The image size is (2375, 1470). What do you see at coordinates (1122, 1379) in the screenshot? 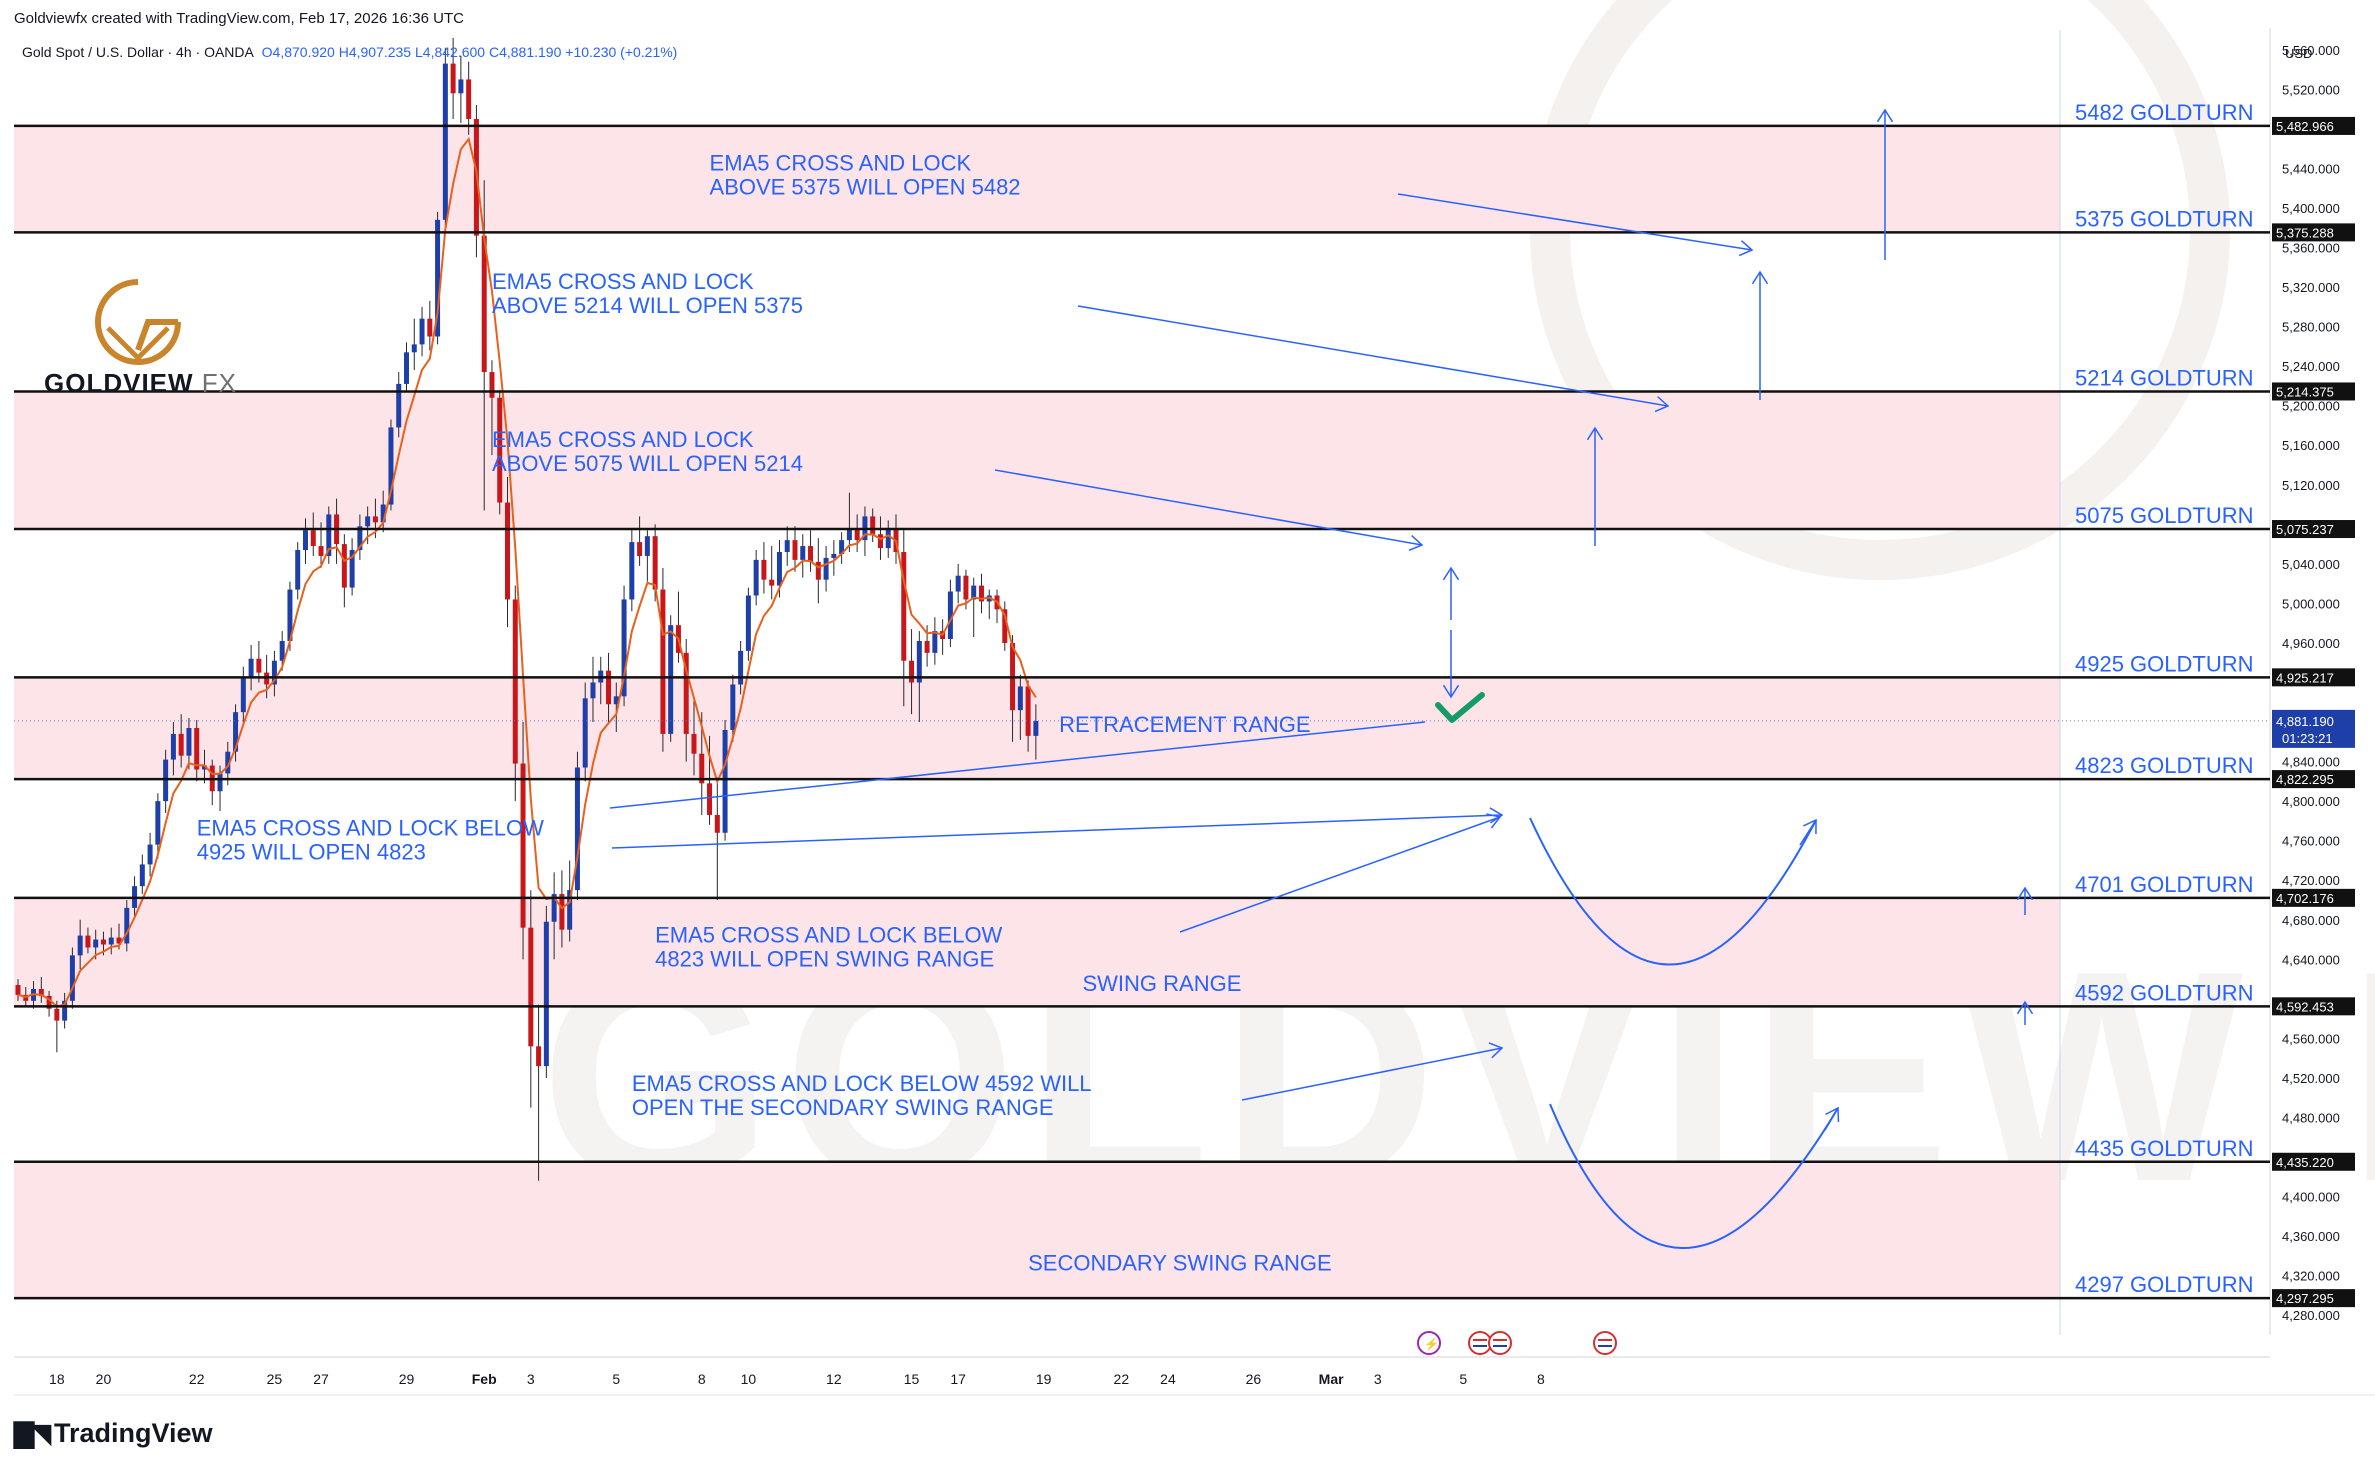
I see `time-tick-label: 22` at bounding box center [1122, 1379].